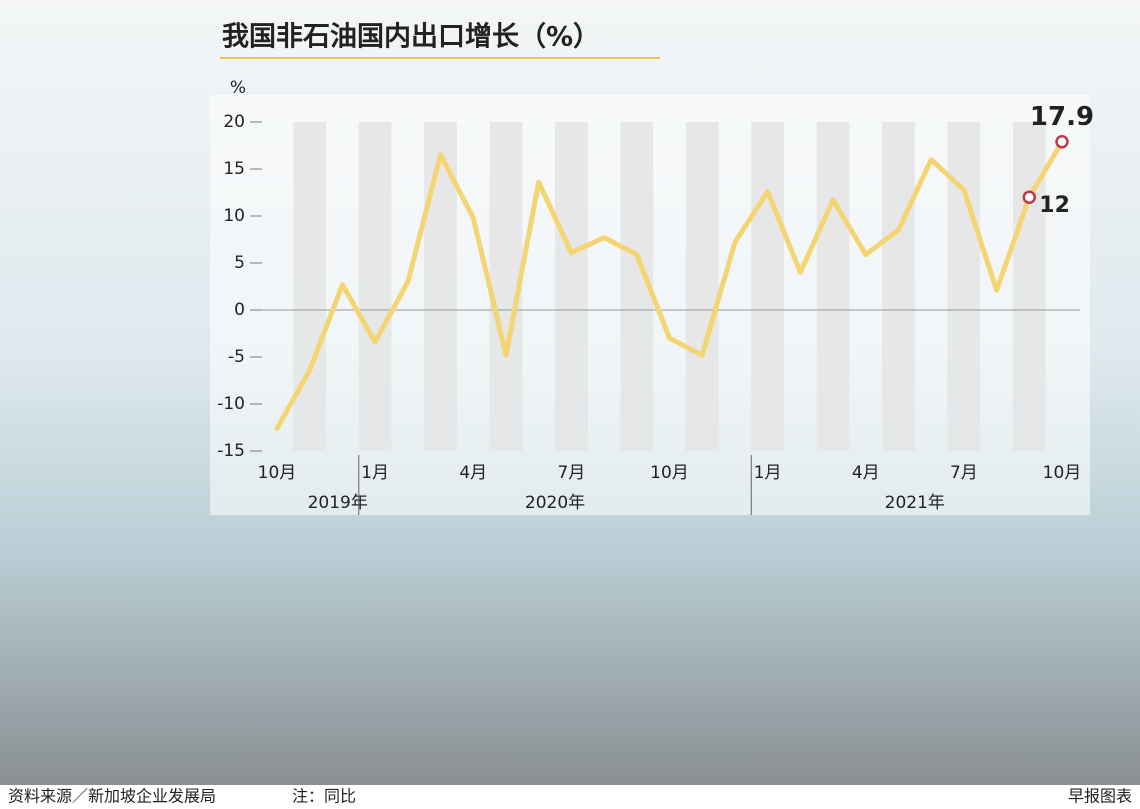 This screenshot has width=1140, height=809. I want to click on credit: 早报图表, so click(1100, 796).